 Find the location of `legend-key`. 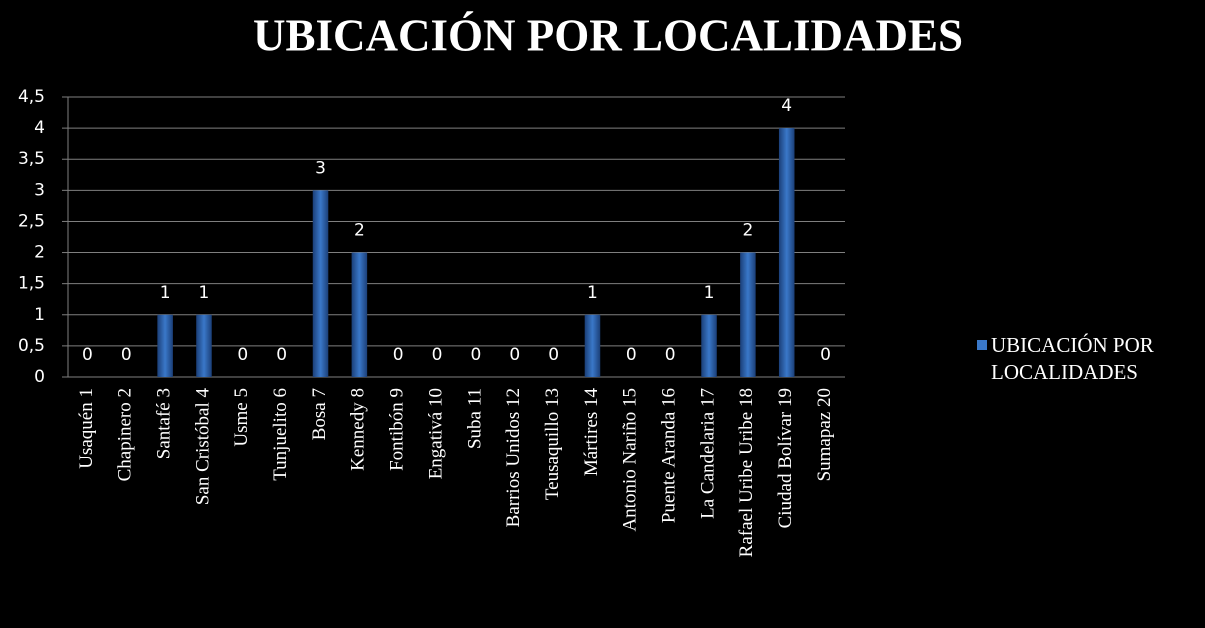

legend-key is located at coordinates (982, 345).